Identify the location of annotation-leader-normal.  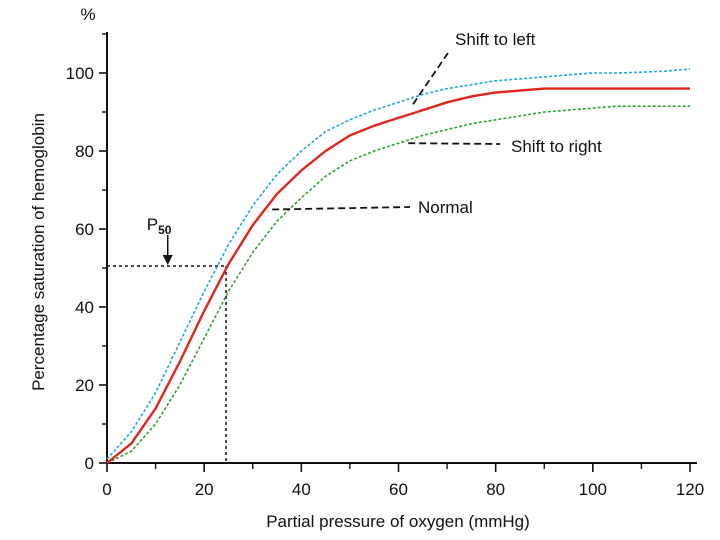
(341, 208).